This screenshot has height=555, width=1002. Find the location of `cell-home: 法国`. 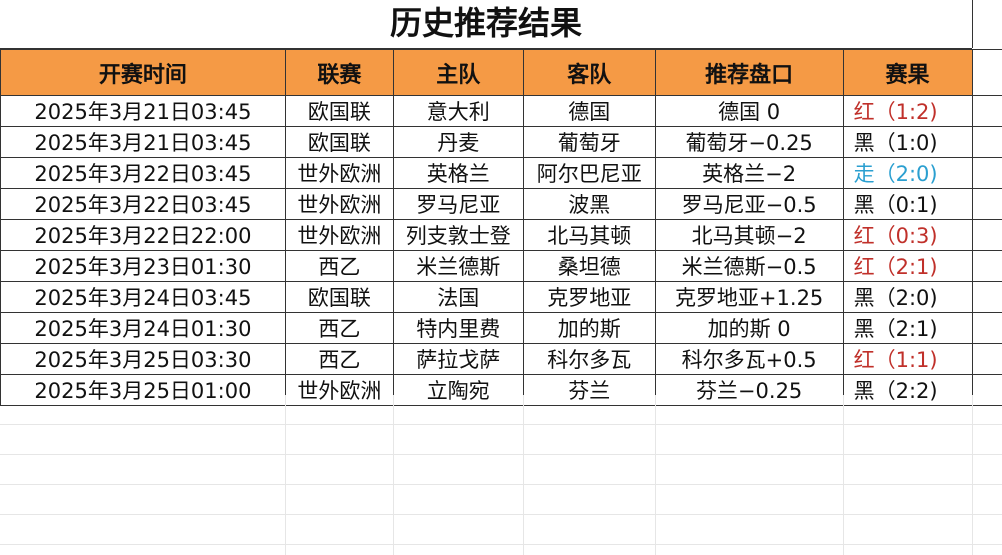

cell-home: 法国 is located at coordinates (458, 297).